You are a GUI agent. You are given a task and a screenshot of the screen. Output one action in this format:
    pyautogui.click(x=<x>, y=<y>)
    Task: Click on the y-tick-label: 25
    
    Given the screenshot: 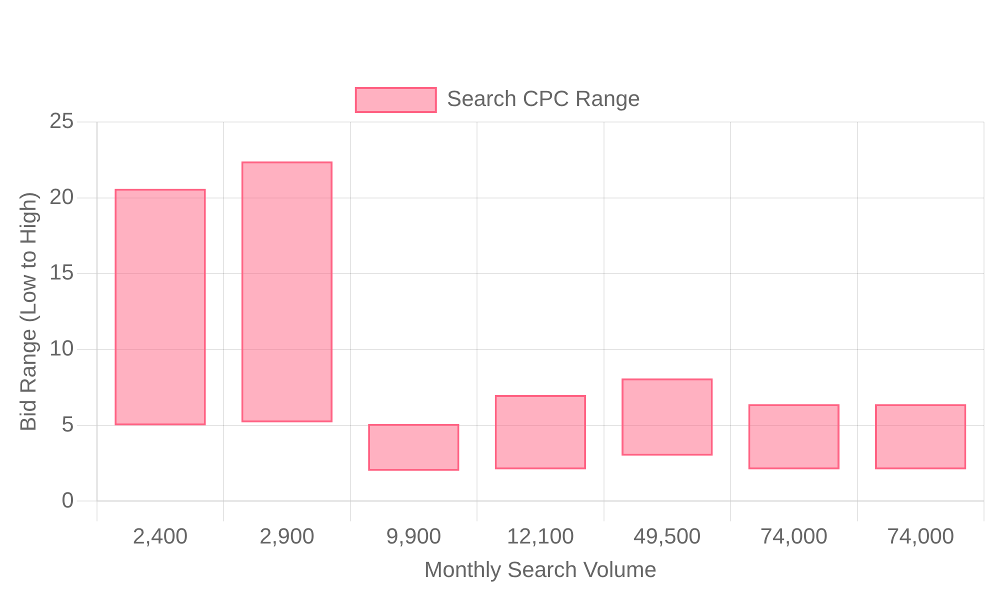 What is the action you would take?
    pyautogui.click(x=61, y=121)
    